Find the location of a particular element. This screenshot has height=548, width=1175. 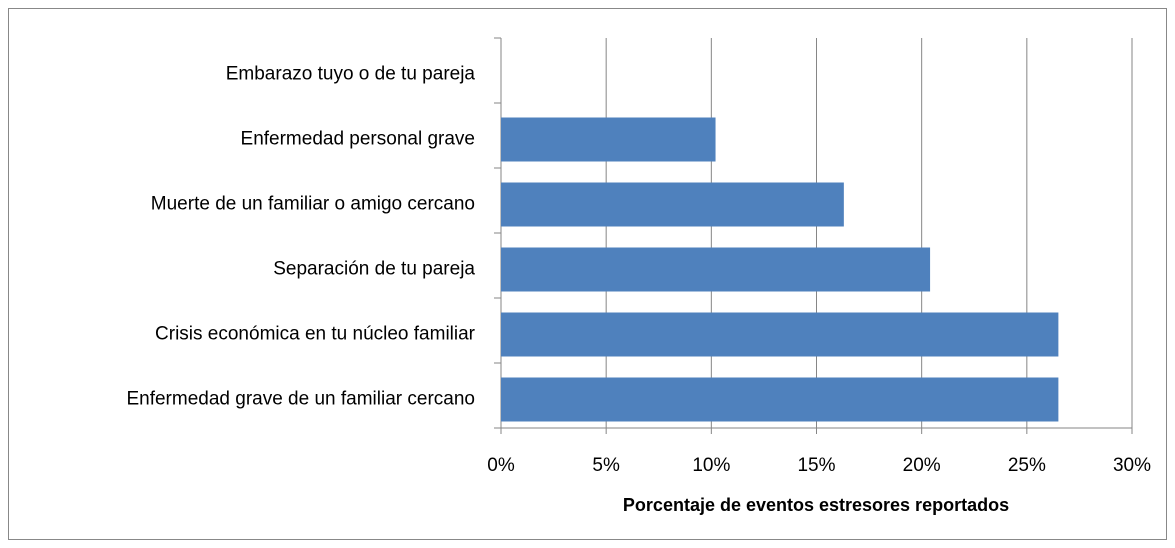

y-tick-label: Enfermedad personal grave is located at coordinates (358, 139).